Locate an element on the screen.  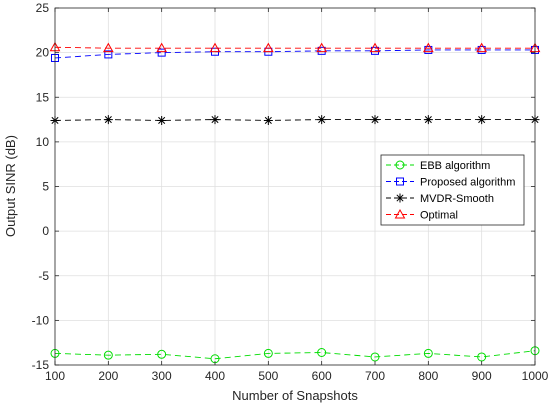
y-tick-label: 5 is located at coordinates (45, 187).